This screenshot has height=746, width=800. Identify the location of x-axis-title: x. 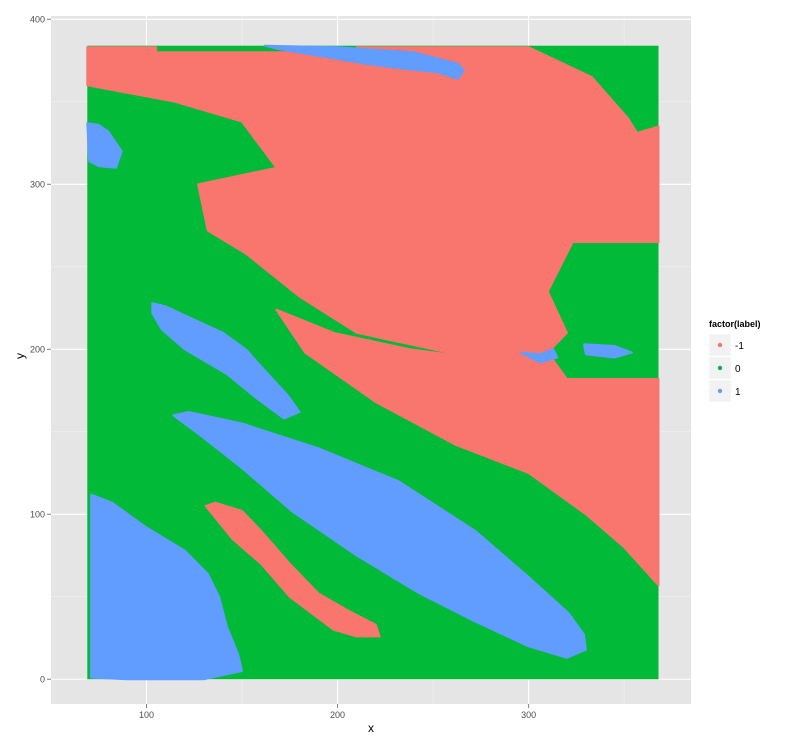
(371, 728).